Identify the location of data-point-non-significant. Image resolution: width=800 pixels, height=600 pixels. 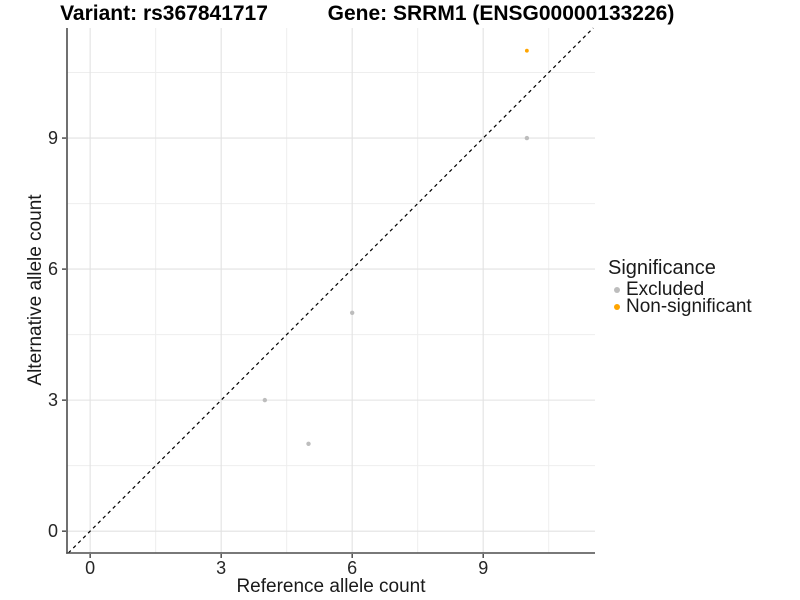
(526, 50).